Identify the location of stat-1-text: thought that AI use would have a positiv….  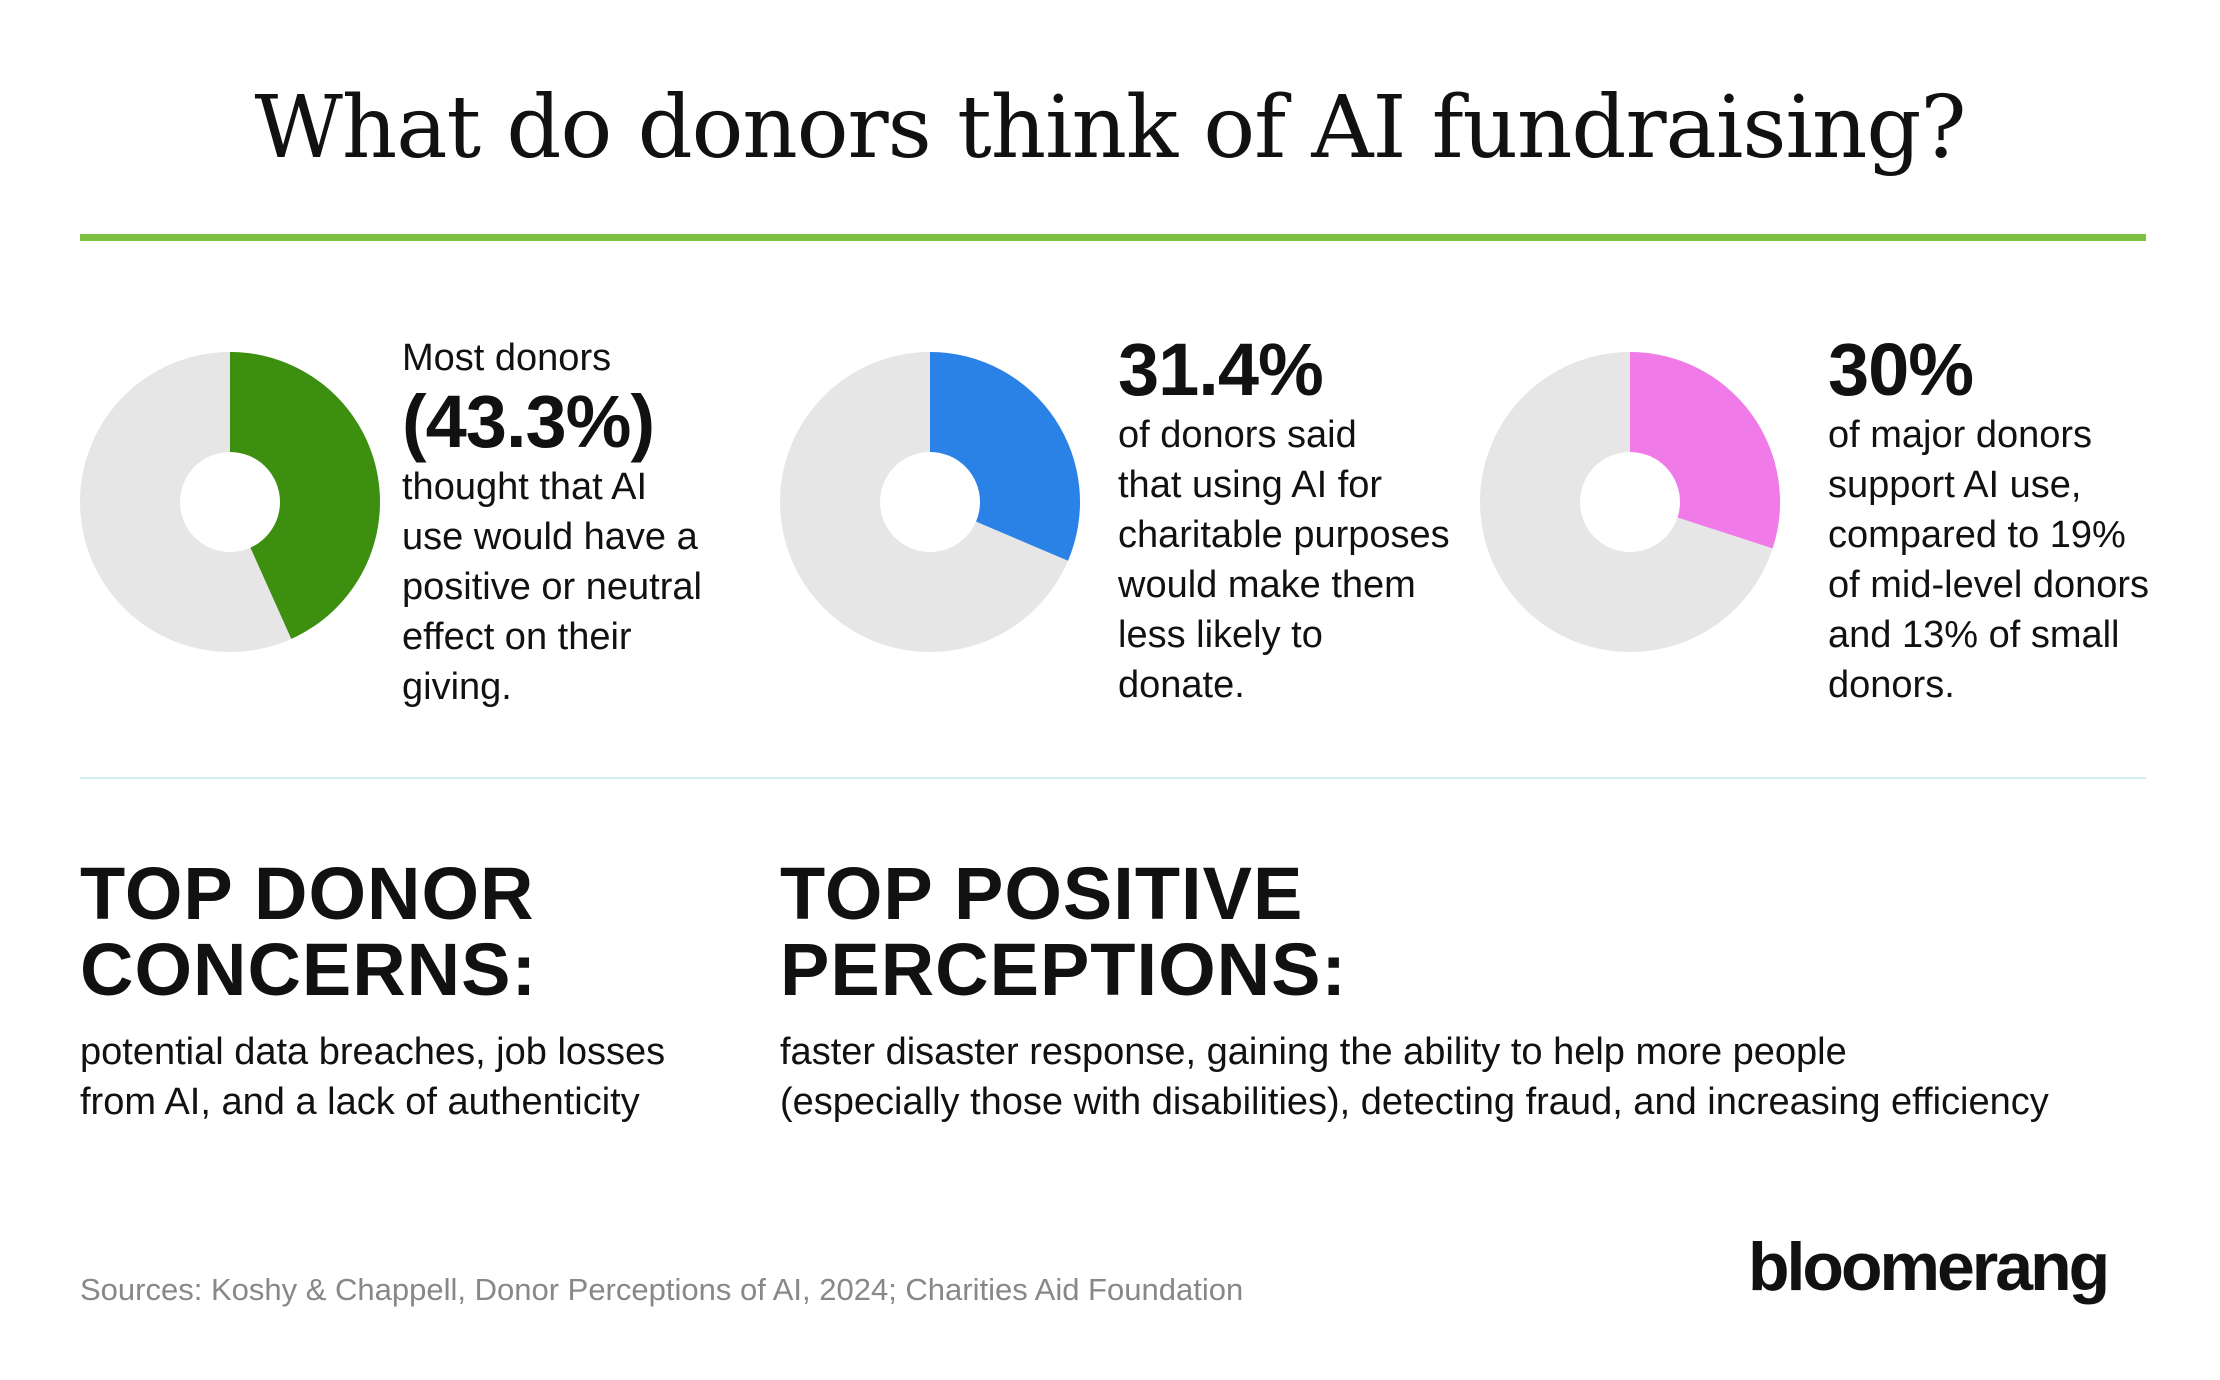
(552, 587).